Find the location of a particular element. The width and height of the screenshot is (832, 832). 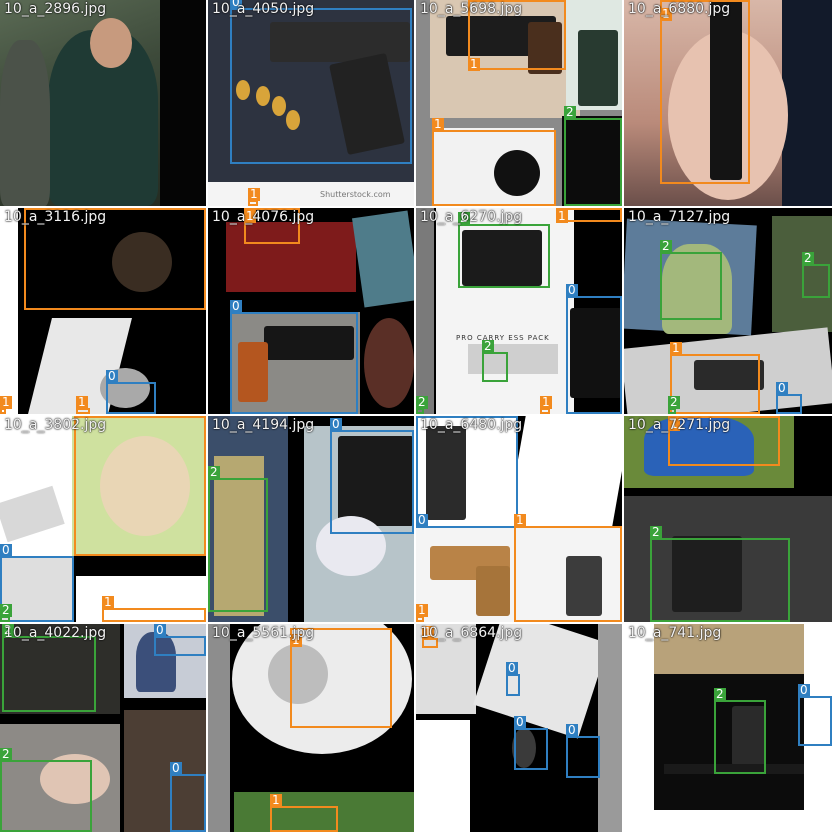

tile-1: 10_a_2896.jpg is located at coordinates (103, 103).